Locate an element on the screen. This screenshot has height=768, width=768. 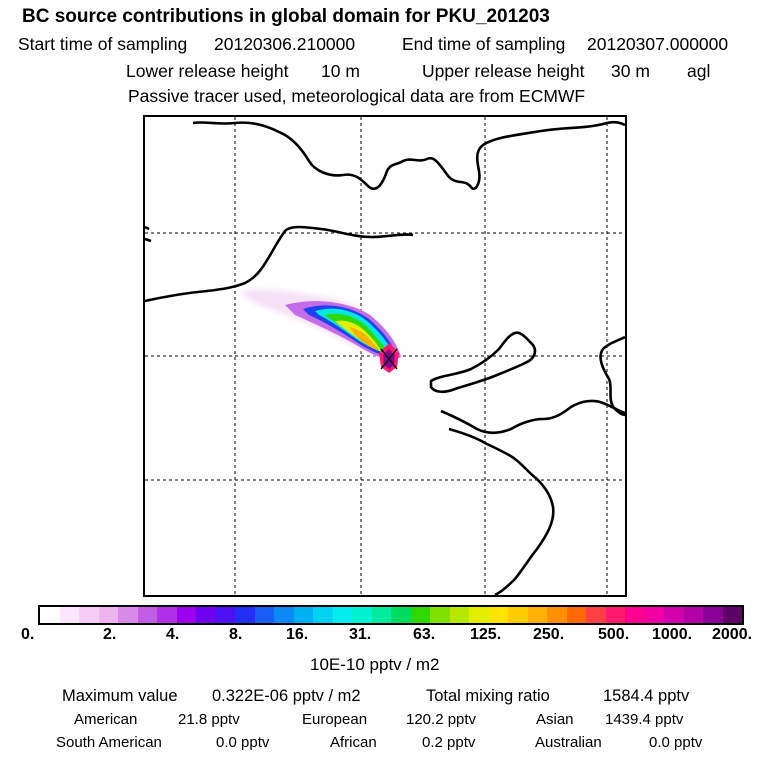
region-value: 120.2 pptv is located at coordinates (441, 719).